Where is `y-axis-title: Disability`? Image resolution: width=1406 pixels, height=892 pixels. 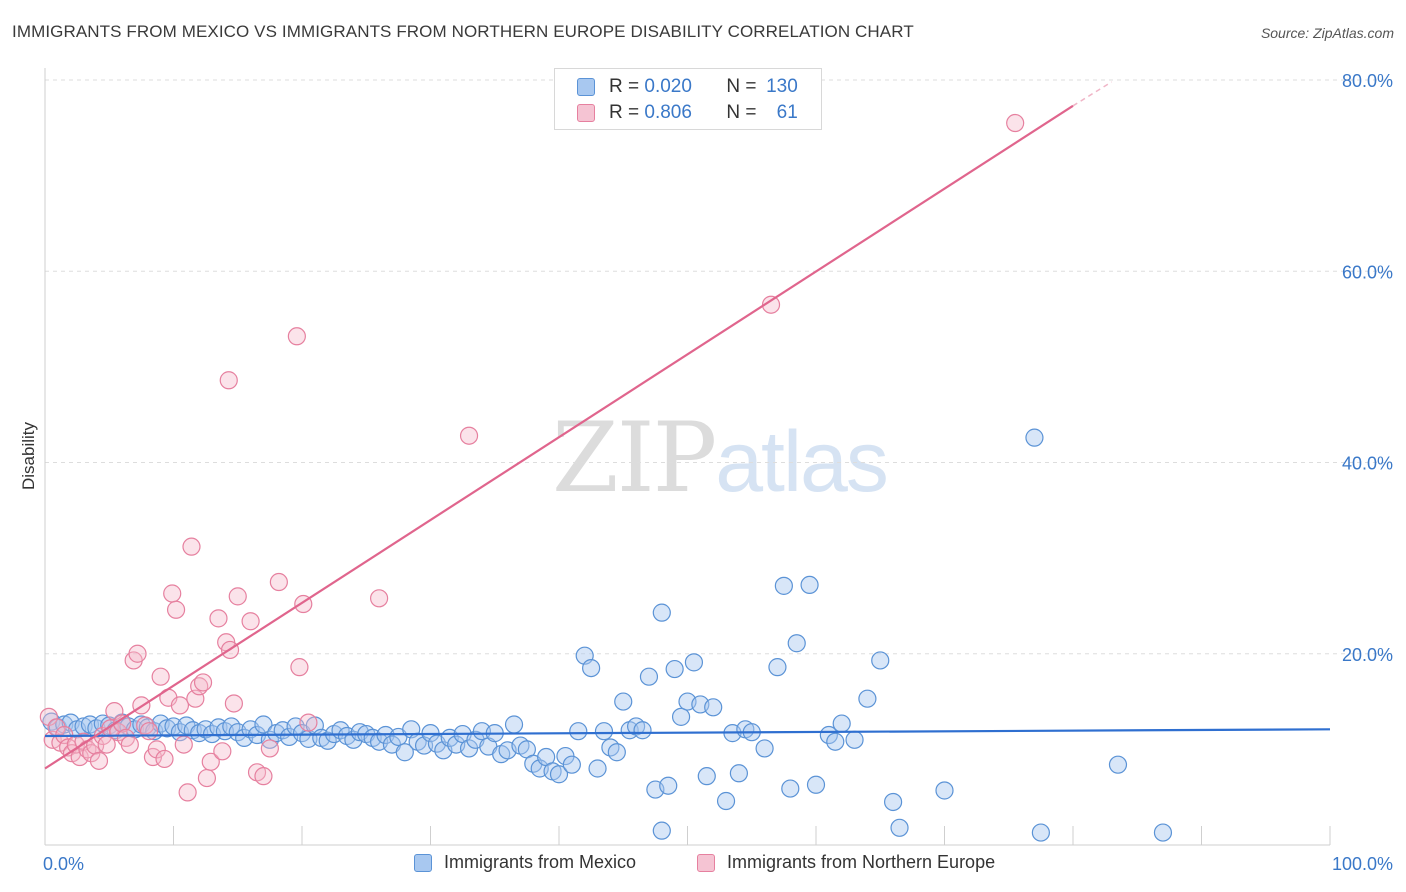 y-axis-title: Disability is located at coordinates (28, 455).